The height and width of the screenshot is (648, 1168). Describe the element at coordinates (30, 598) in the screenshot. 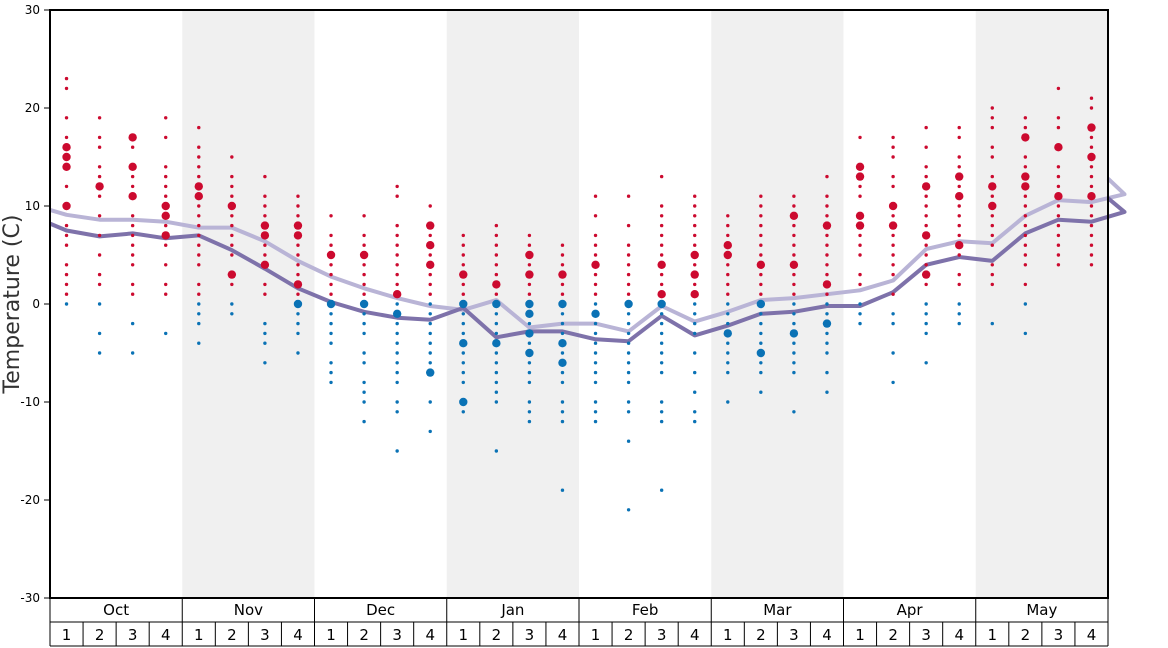

I see `y-tick-label: -30` at that location.